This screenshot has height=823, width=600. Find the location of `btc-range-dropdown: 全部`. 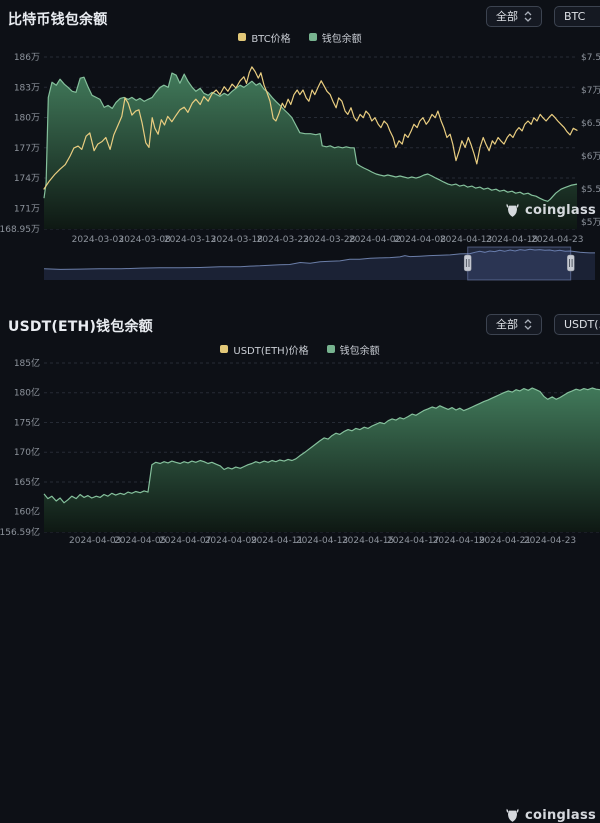

btc-range-dropdown: 全部 is located at coordinates (514, 16).